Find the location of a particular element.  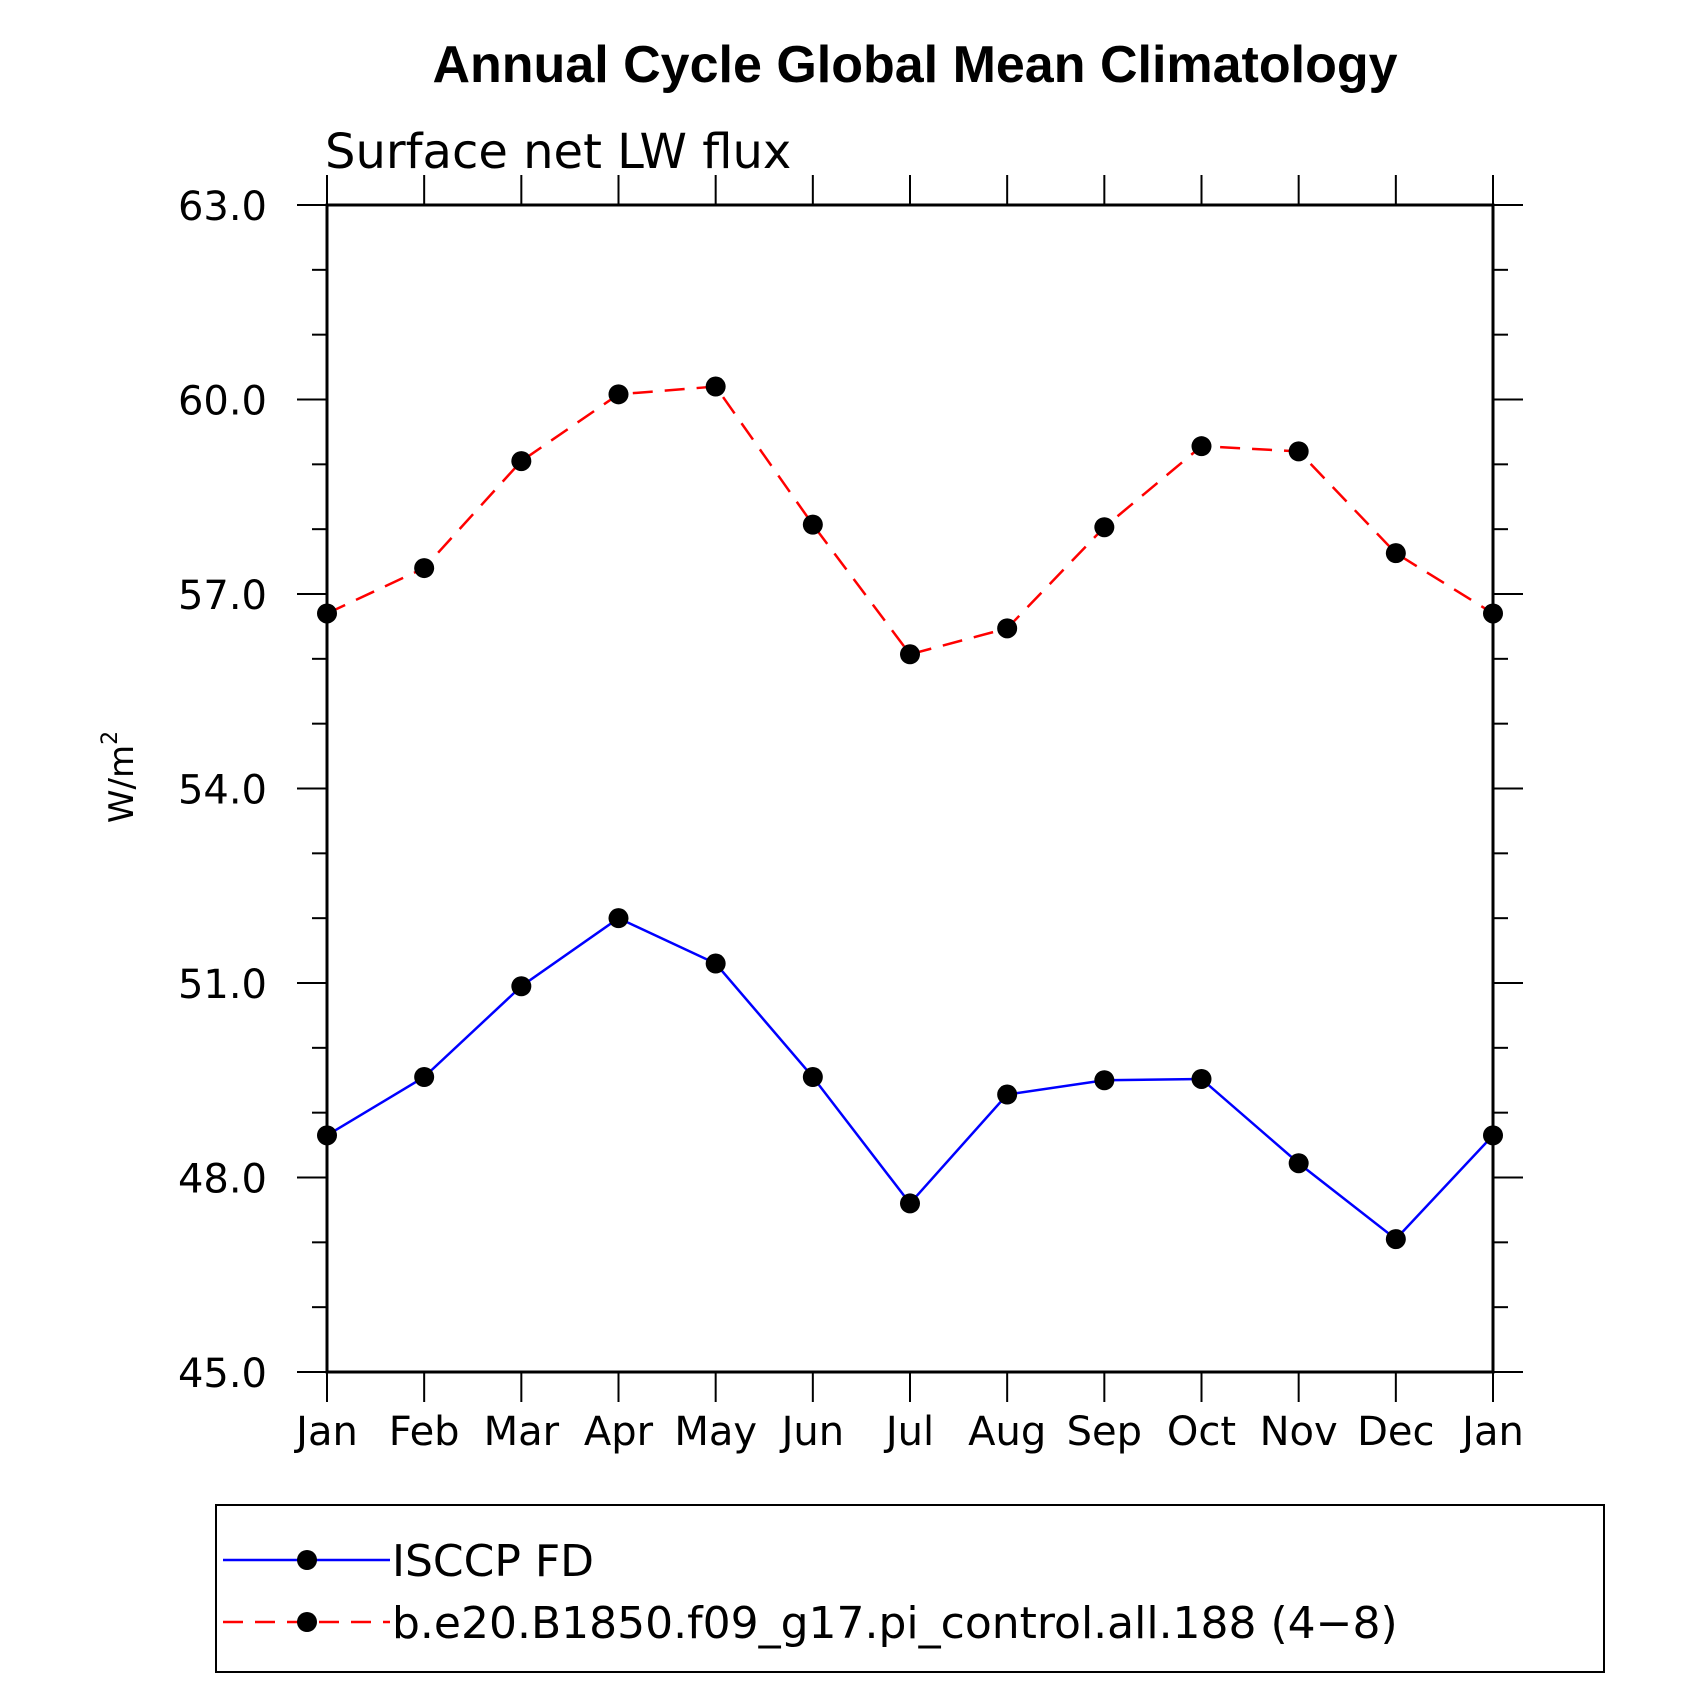

x-tick-label: Nov is located at coordinates (1299, 1432).